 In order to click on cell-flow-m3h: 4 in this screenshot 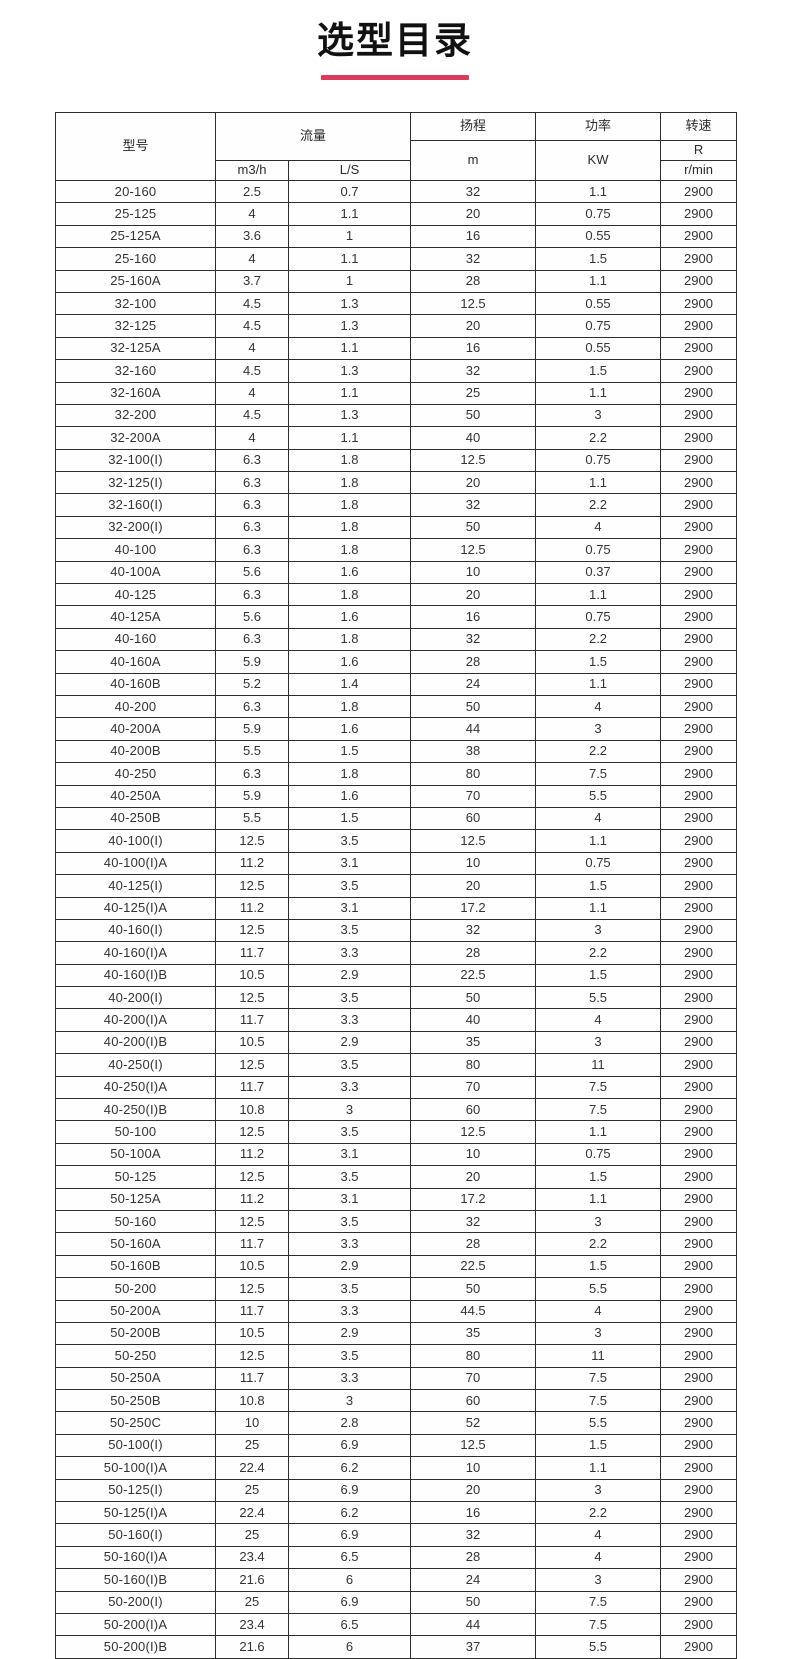, I will do `click(252, 259)`.